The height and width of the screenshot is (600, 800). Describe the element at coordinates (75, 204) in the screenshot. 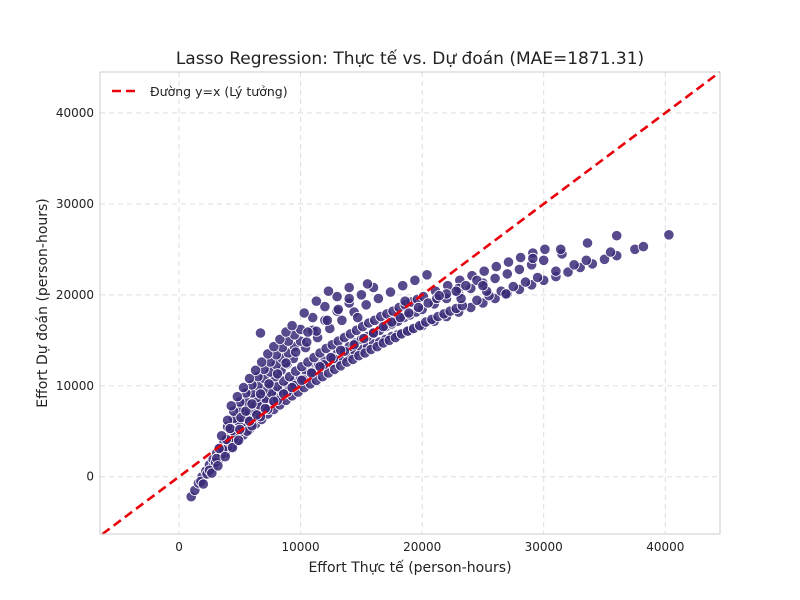

I see `y-tick-label: 30000` at that location.